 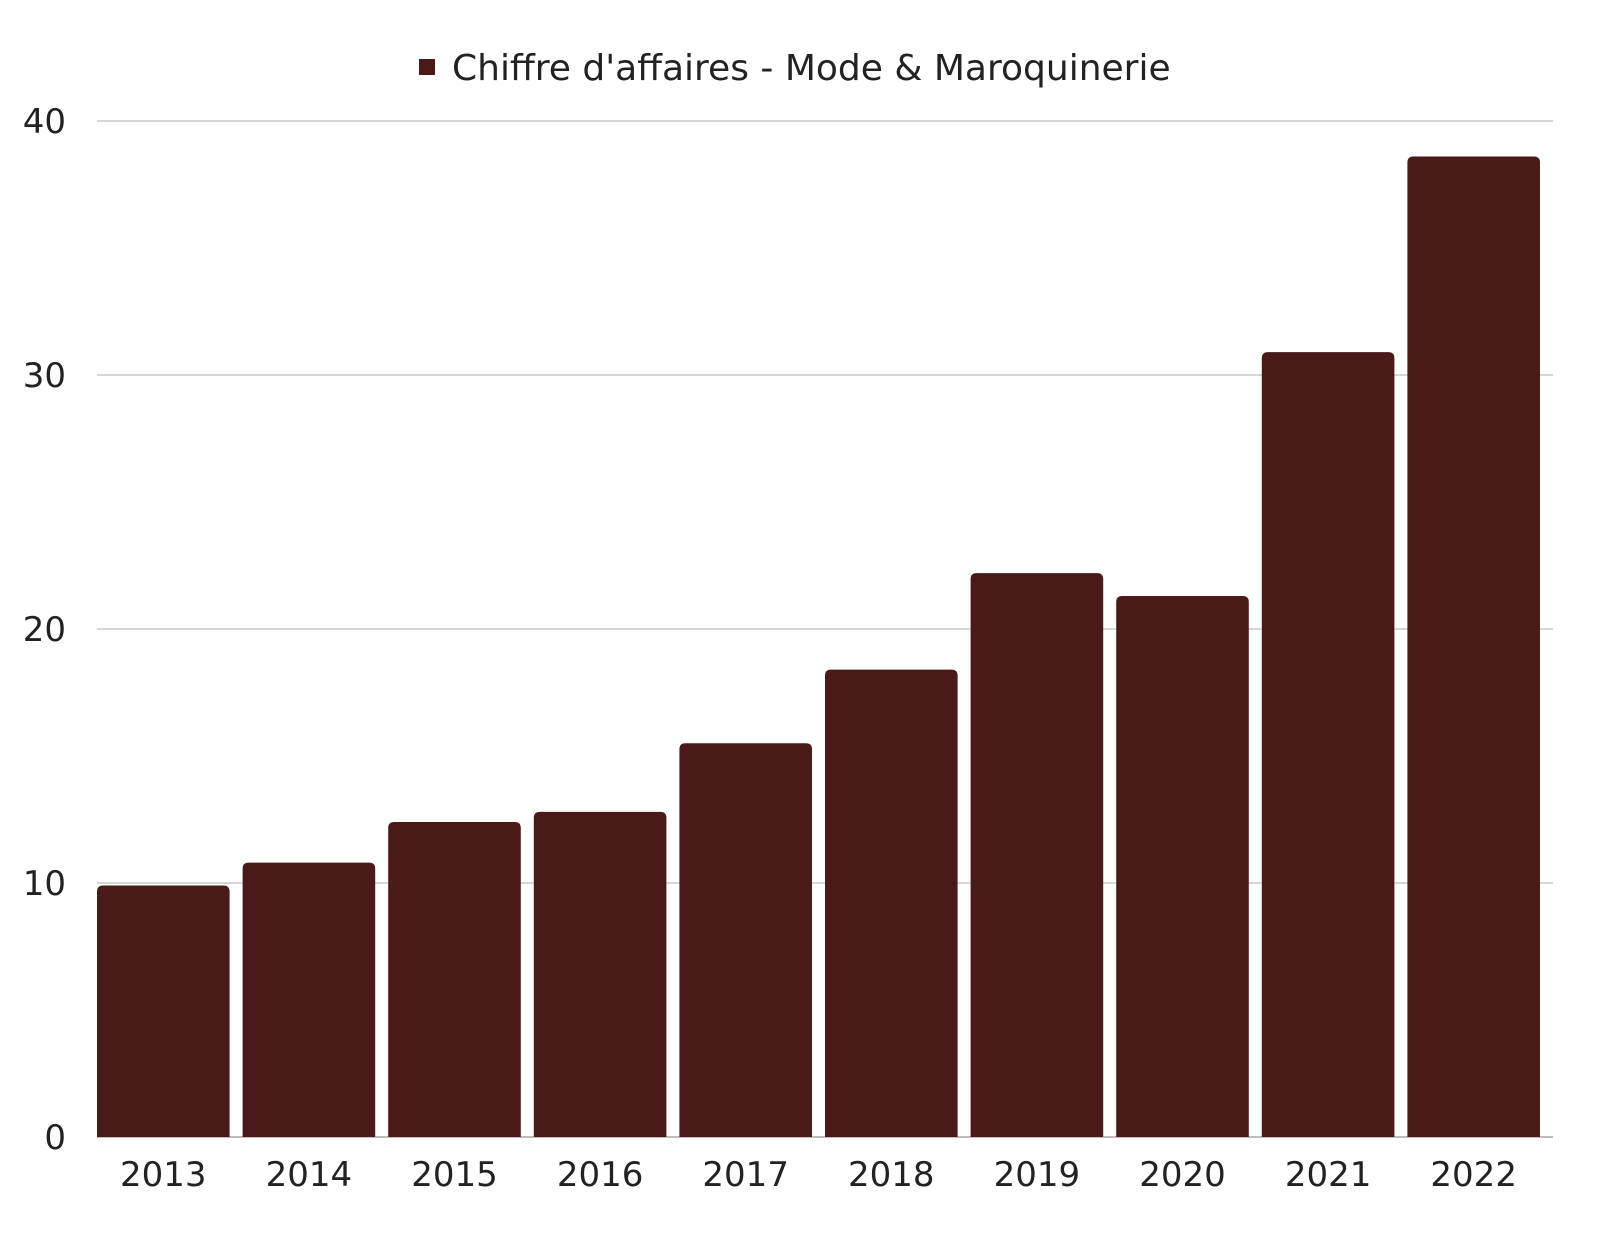 What do you see at coordinates (163, 1175) in the screenshot?
I see `x-tick-label: 2013` at bounding box center [163, 1175].